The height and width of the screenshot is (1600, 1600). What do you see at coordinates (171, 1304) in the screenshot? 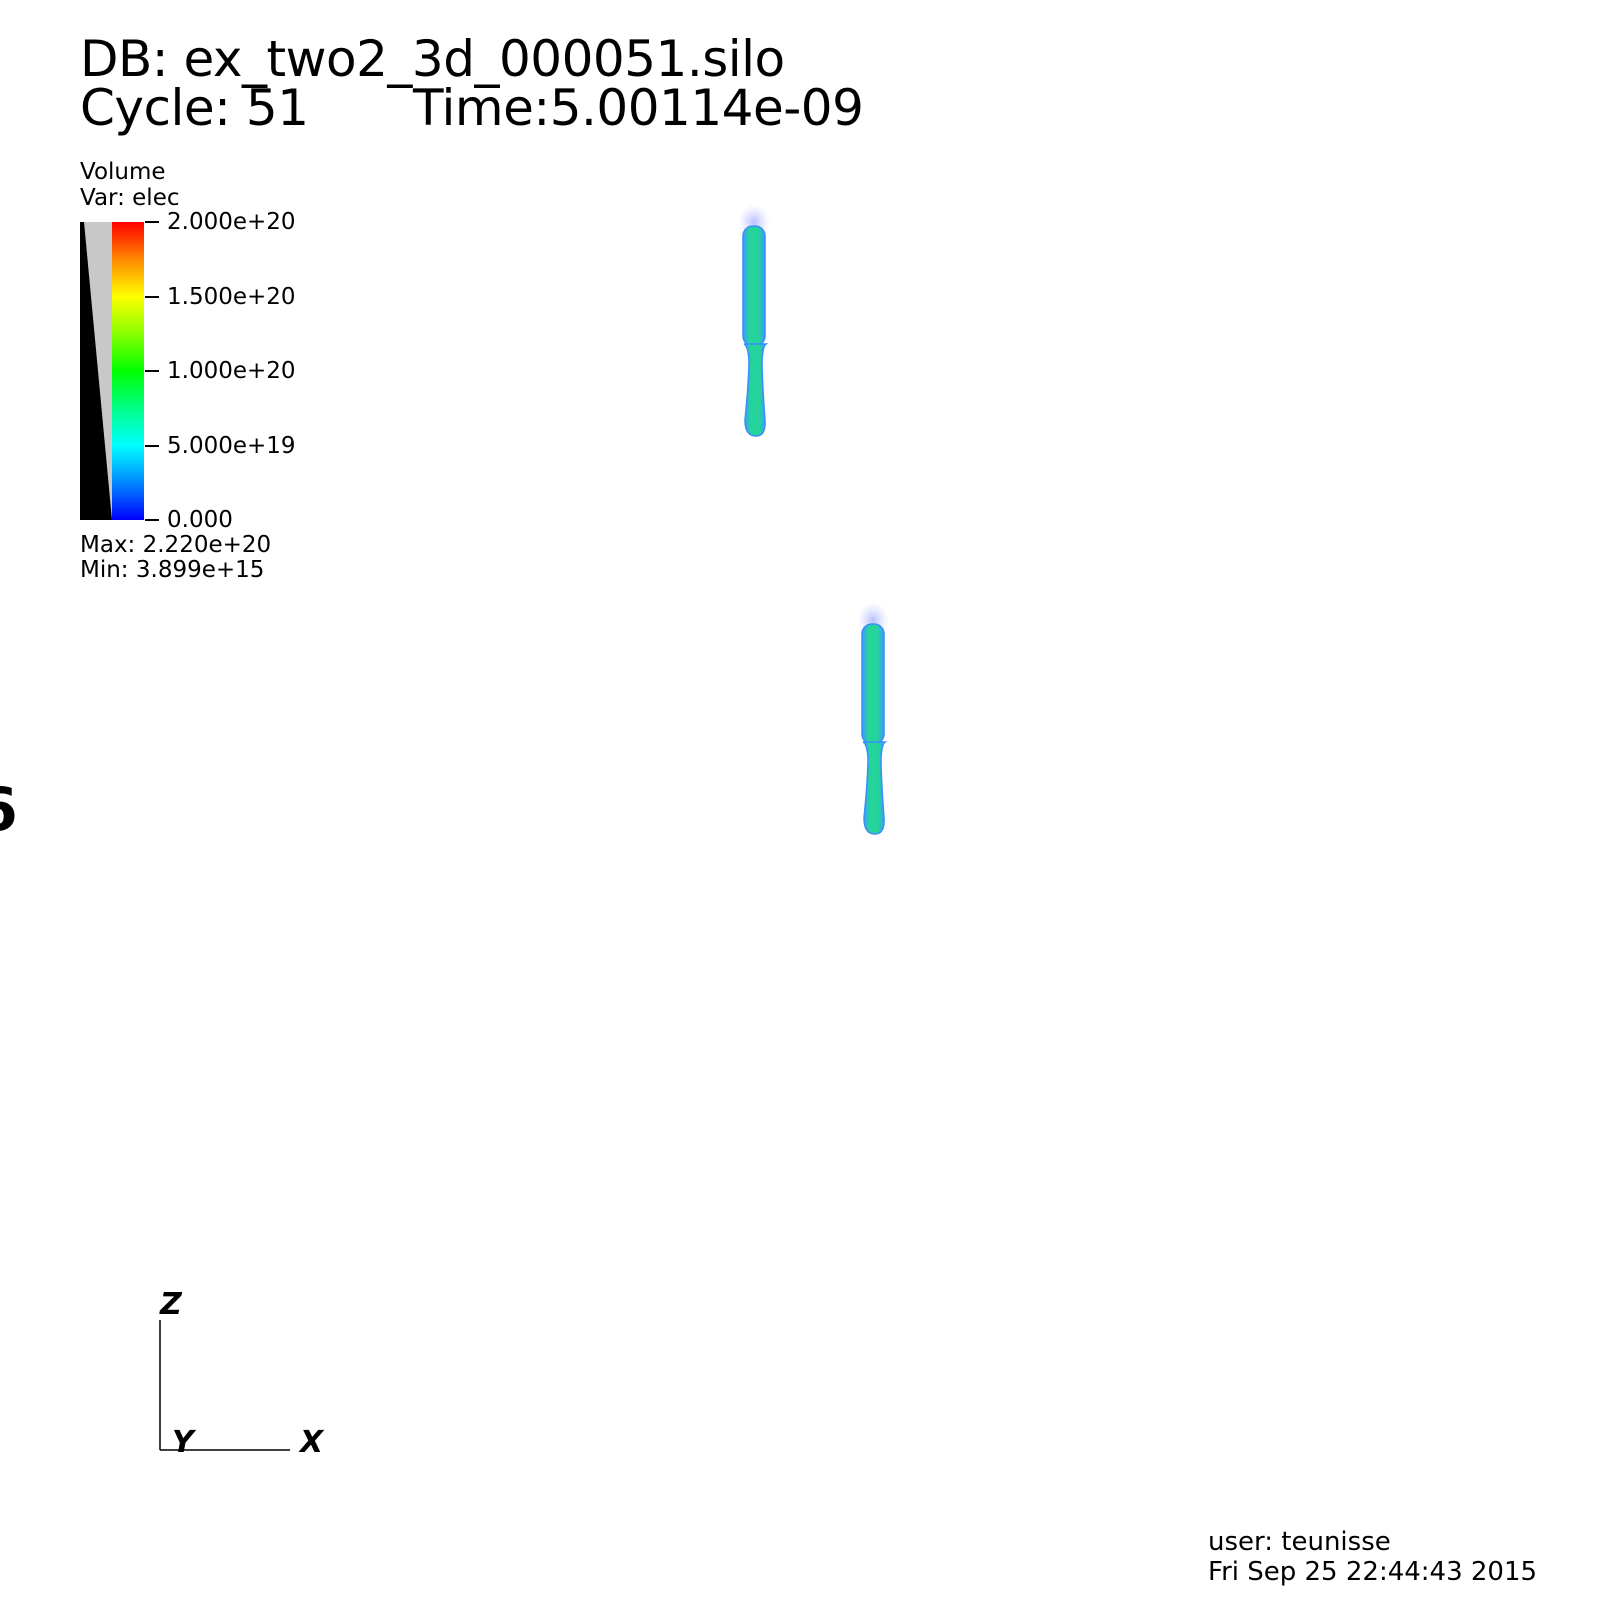
I see `z-axis-label: Z` at bounding box center [171, 1304].